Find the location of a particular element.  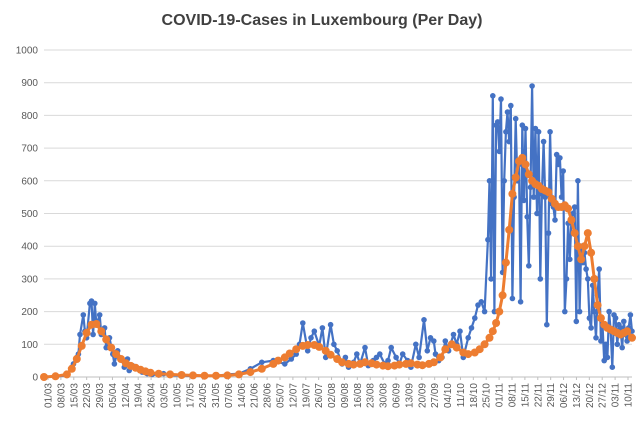

y-tick-label: 900 is located at coordinates (29, 83).